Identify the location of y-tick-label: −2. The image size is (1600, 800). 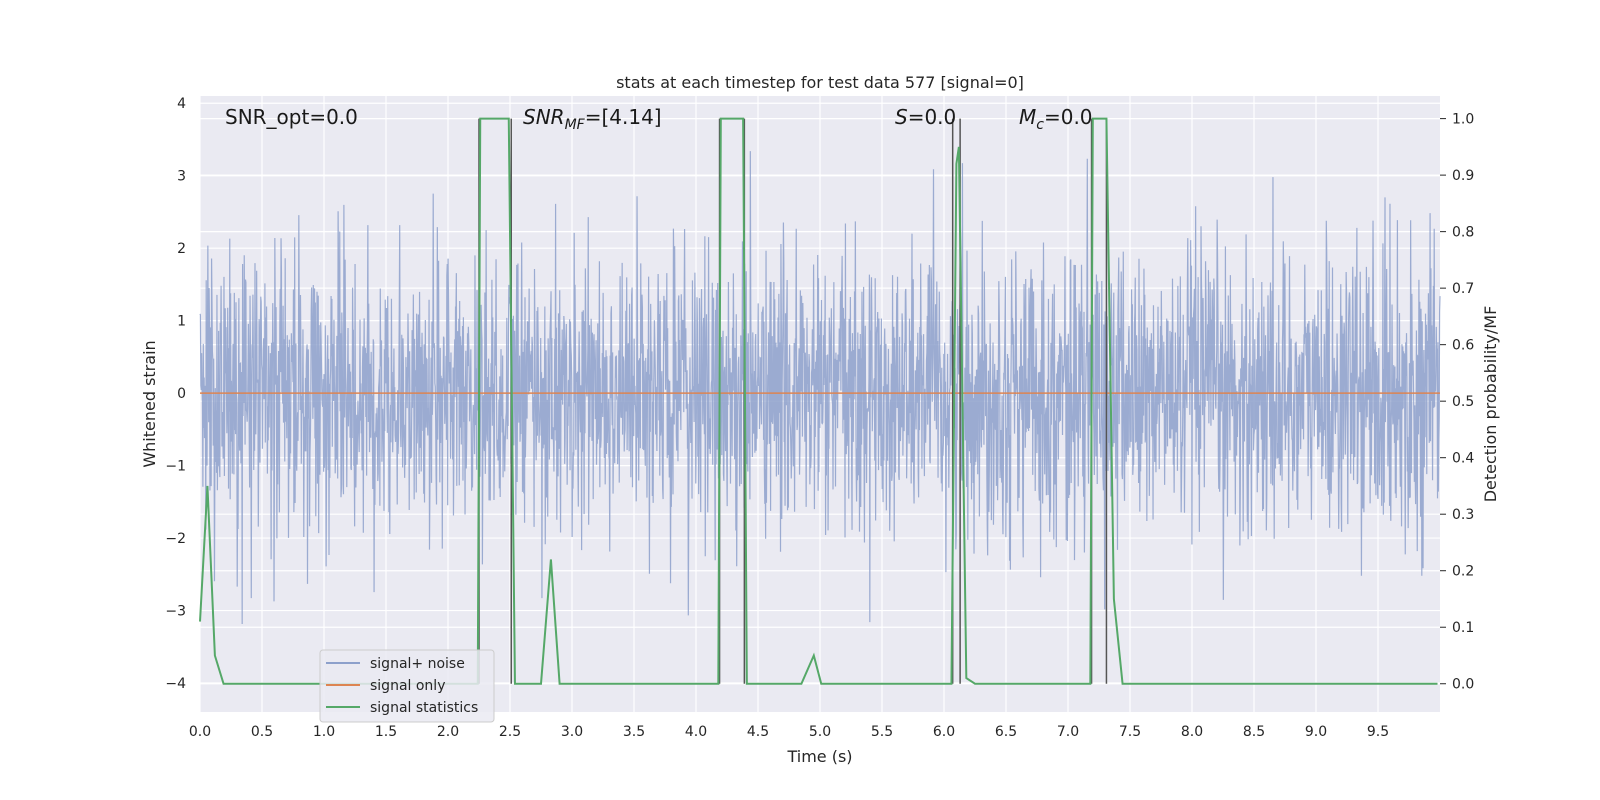
(175, 539).